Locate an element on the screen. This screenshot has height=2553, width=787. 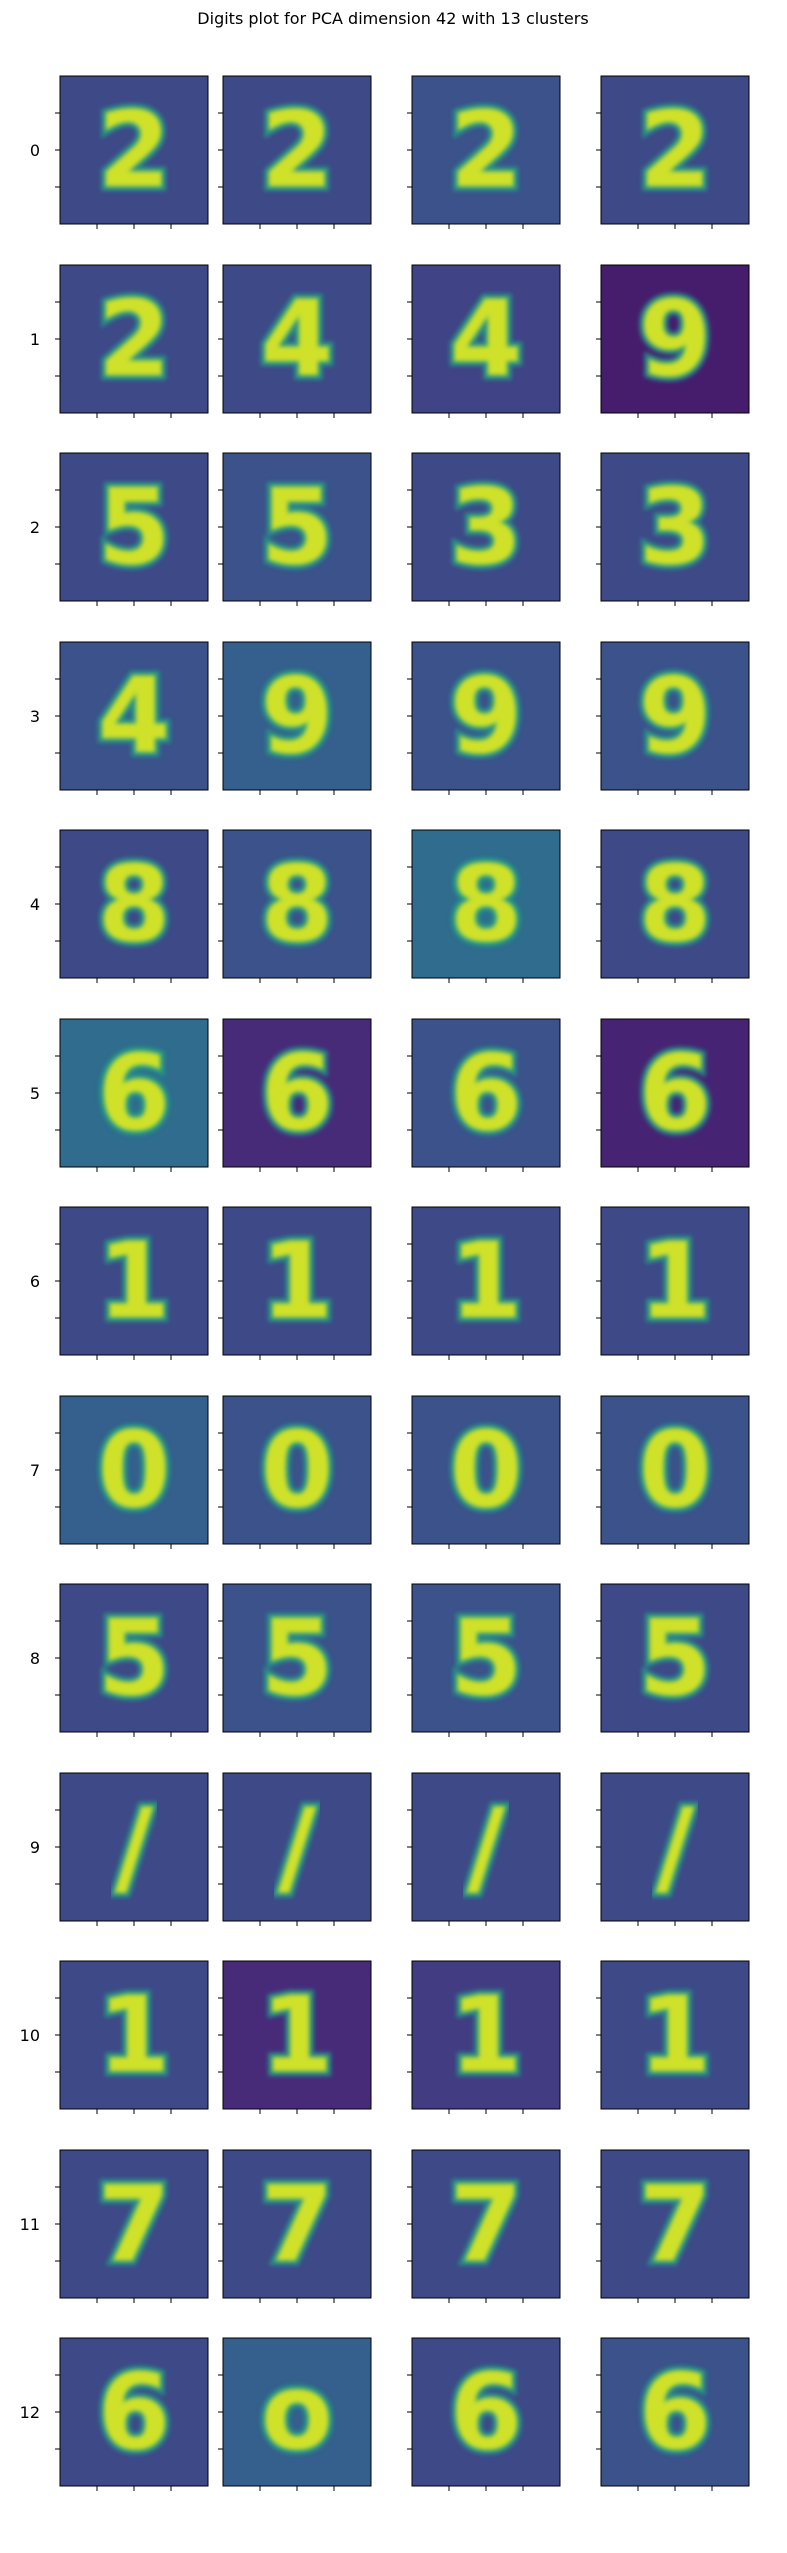
digit-glow: 8 is located at coordinates (297, 904).